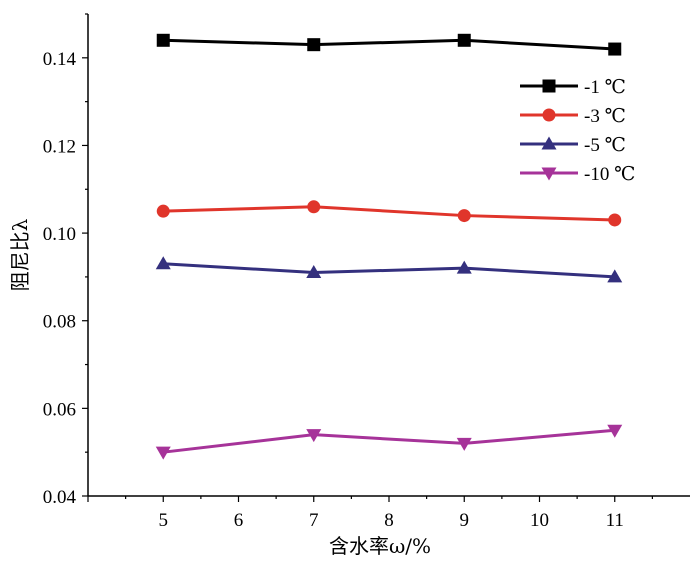 This screenshot has width=700, height=562. What do you see at coordinates (60, 59) in the screenshot?
I see `y-tick-label: 0.14` at bounding box center [60, 59].